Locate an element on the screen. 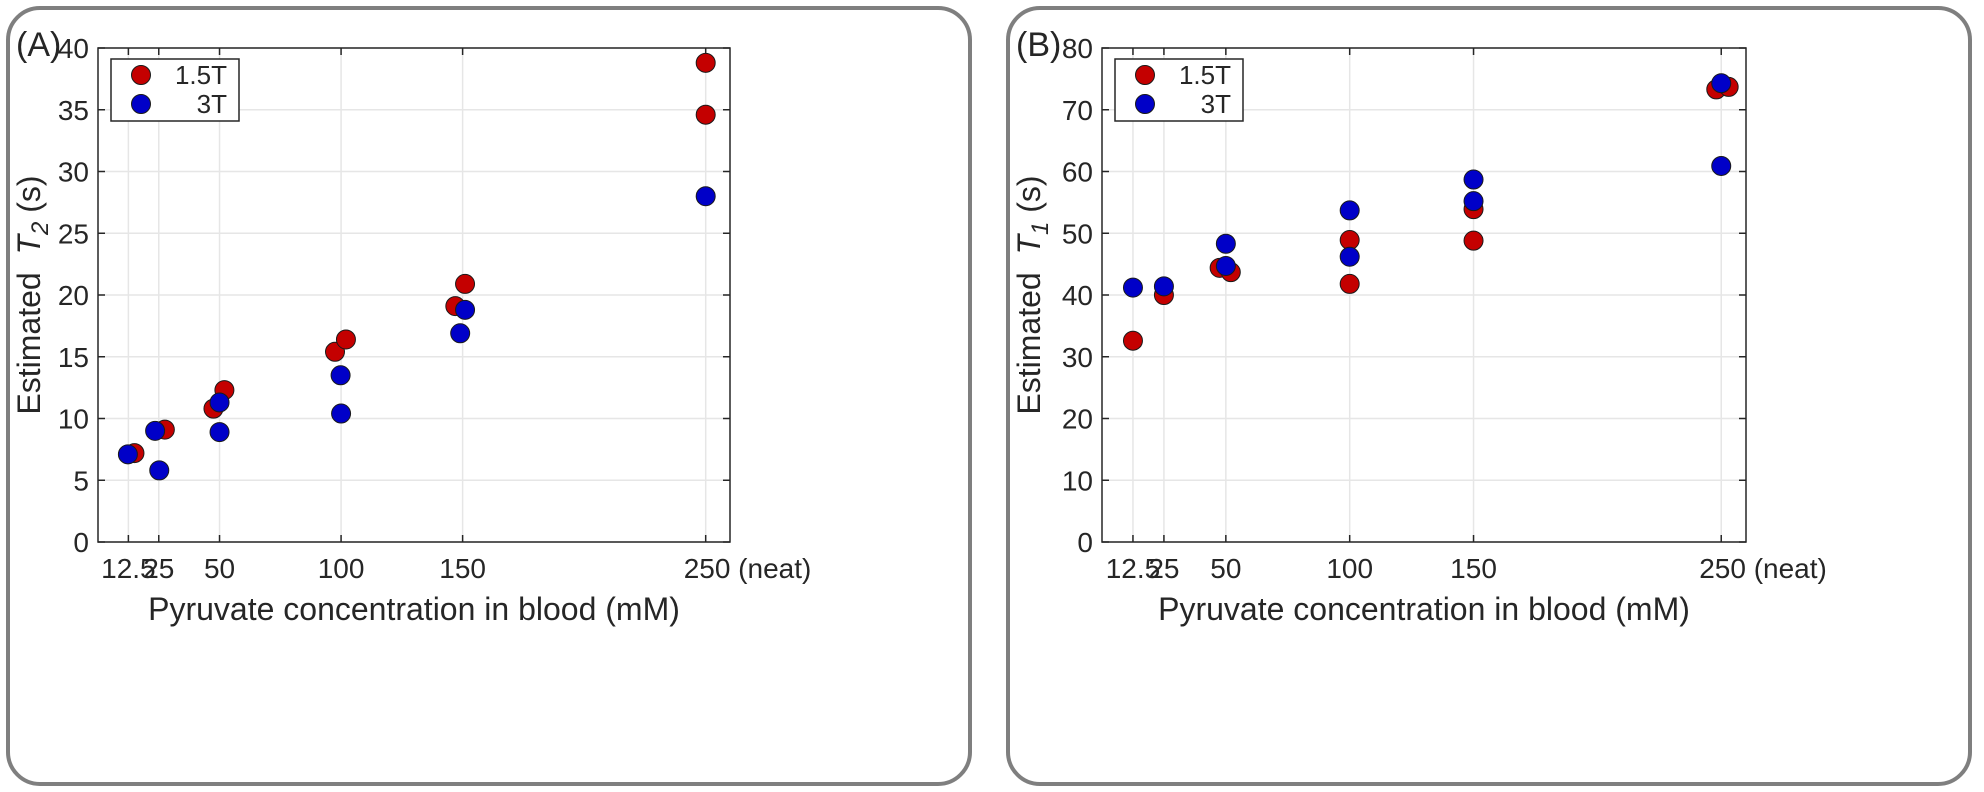 The height and width of the screenshot is (792, 1984). a-y-tick-label: 30 is located at coordinates (73, 172).